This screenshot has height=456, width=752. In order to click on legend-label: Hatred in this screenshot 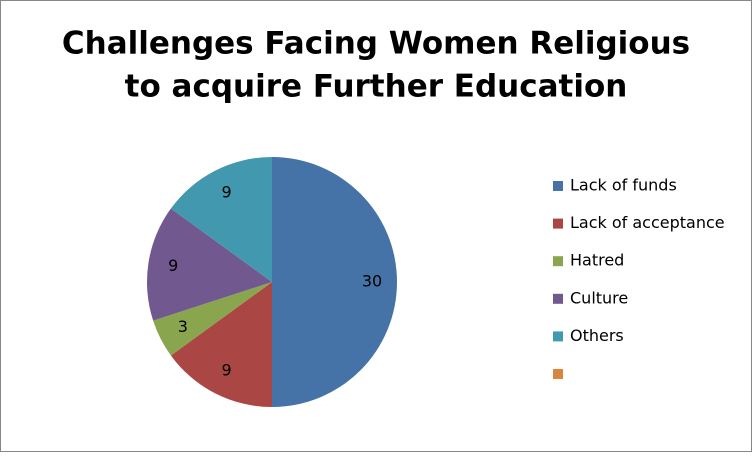, I will do `click(597, 260)`.